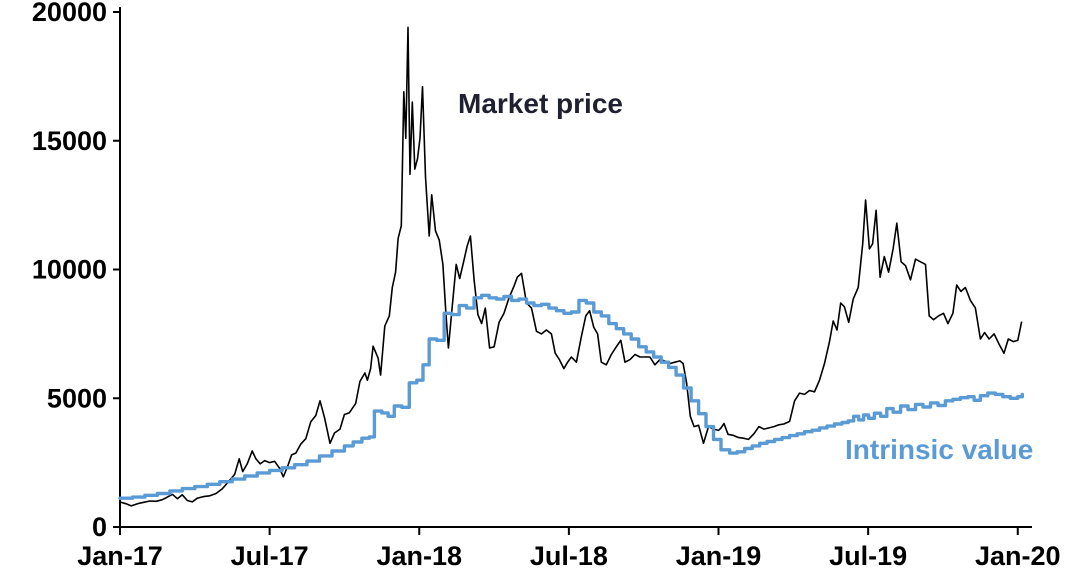 This screenshot has width=1072, height=585. Describe the element at coordinates (69, 141) in the screenshot. I see `y-tick-label: 15000` at that location.